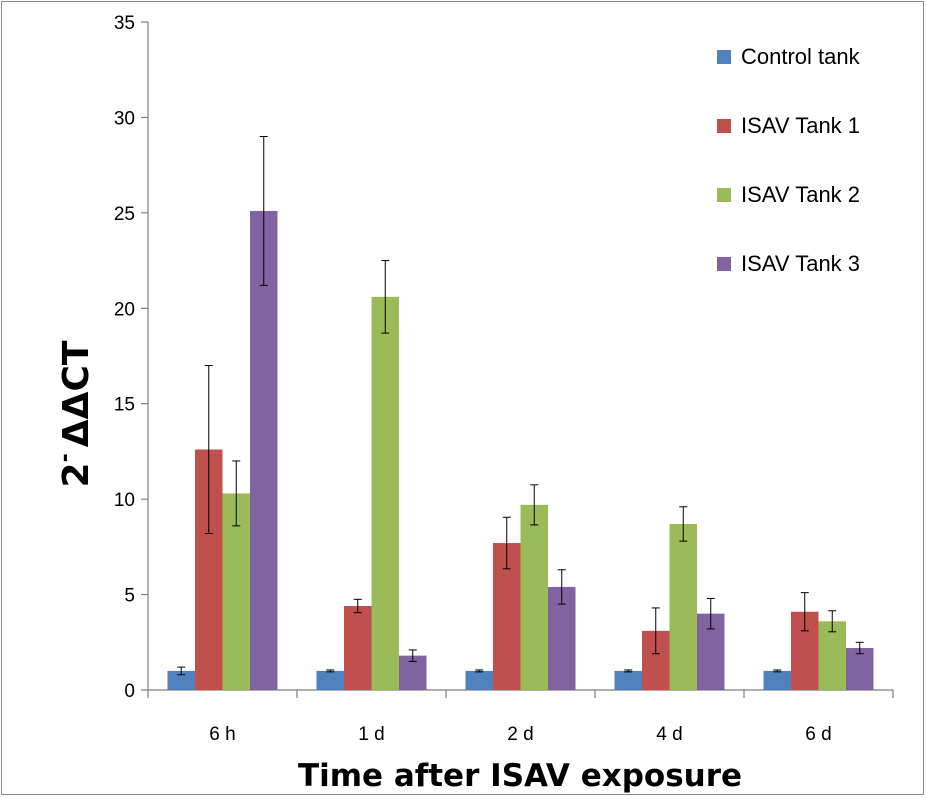 This screenshot has width=927, height=798. What do you see at coordinates (65, 457) in the screenshot?
I see `y-axis-label-sup: -` at bounding box center [65, 457].